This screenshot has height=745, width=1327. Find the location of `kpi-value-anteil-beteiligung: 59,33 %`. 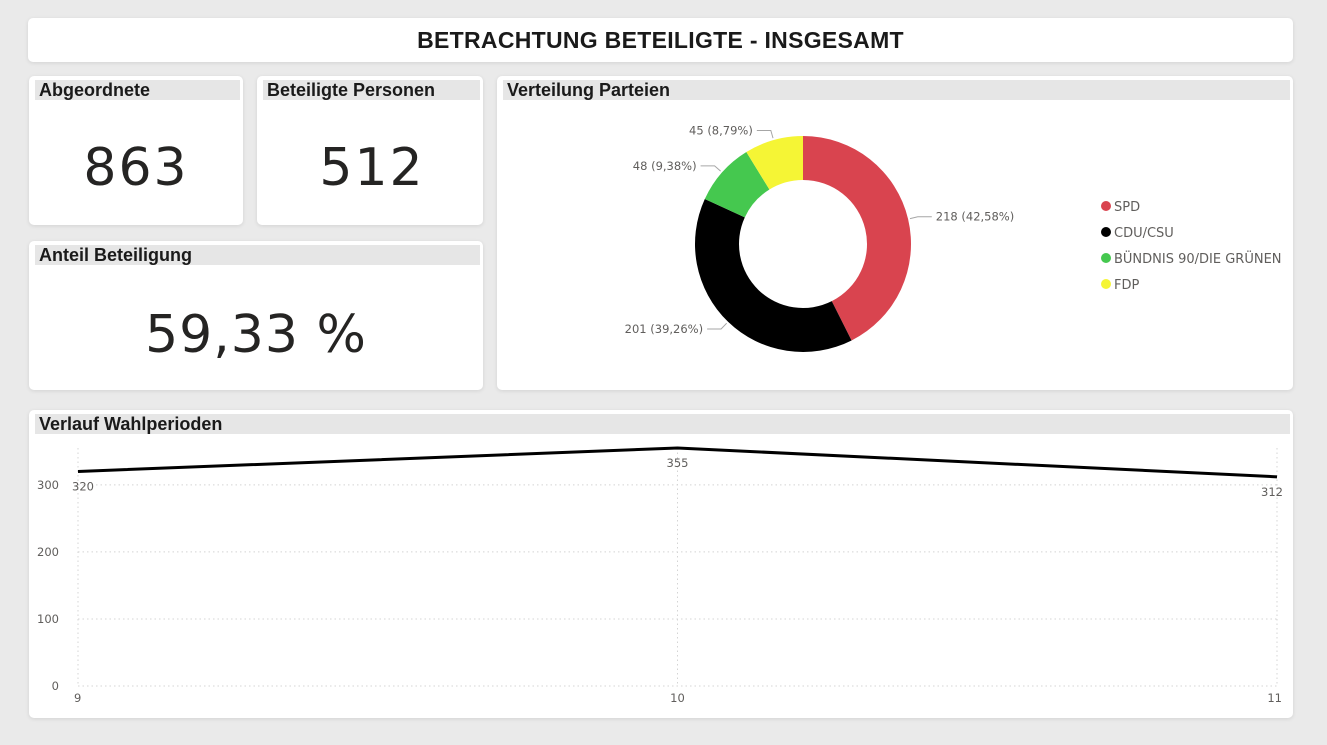

kpi-value-anteil-beteiligung: 59,33 % is located at coordinates (256, 335).